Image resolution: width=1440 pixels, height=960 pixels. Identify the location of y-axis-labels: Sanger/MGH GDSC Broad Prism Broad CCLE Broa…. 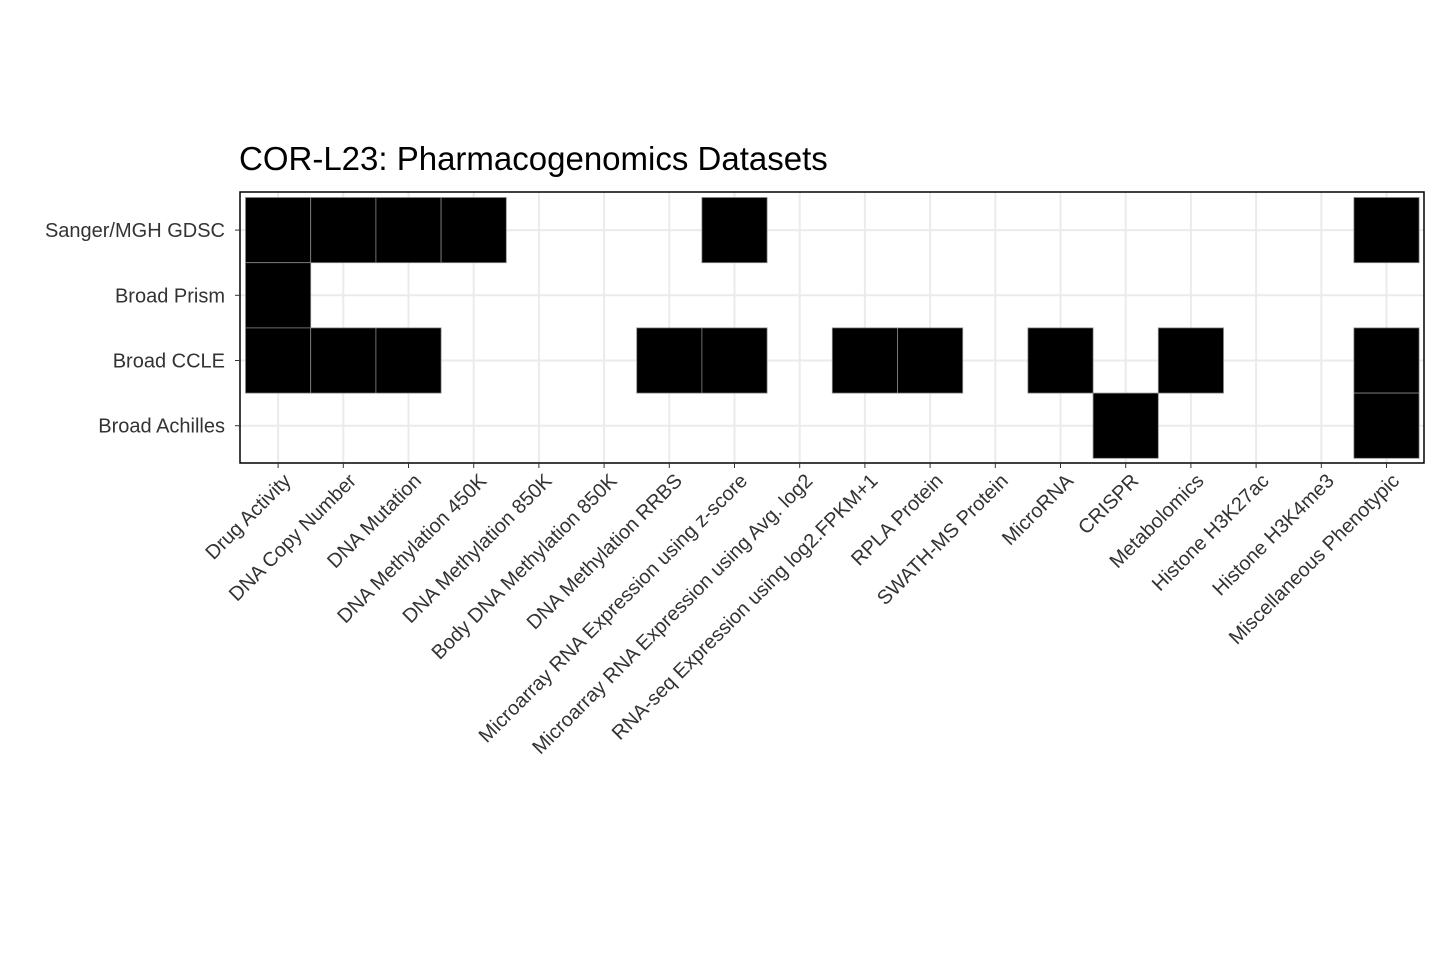
(135, 329).